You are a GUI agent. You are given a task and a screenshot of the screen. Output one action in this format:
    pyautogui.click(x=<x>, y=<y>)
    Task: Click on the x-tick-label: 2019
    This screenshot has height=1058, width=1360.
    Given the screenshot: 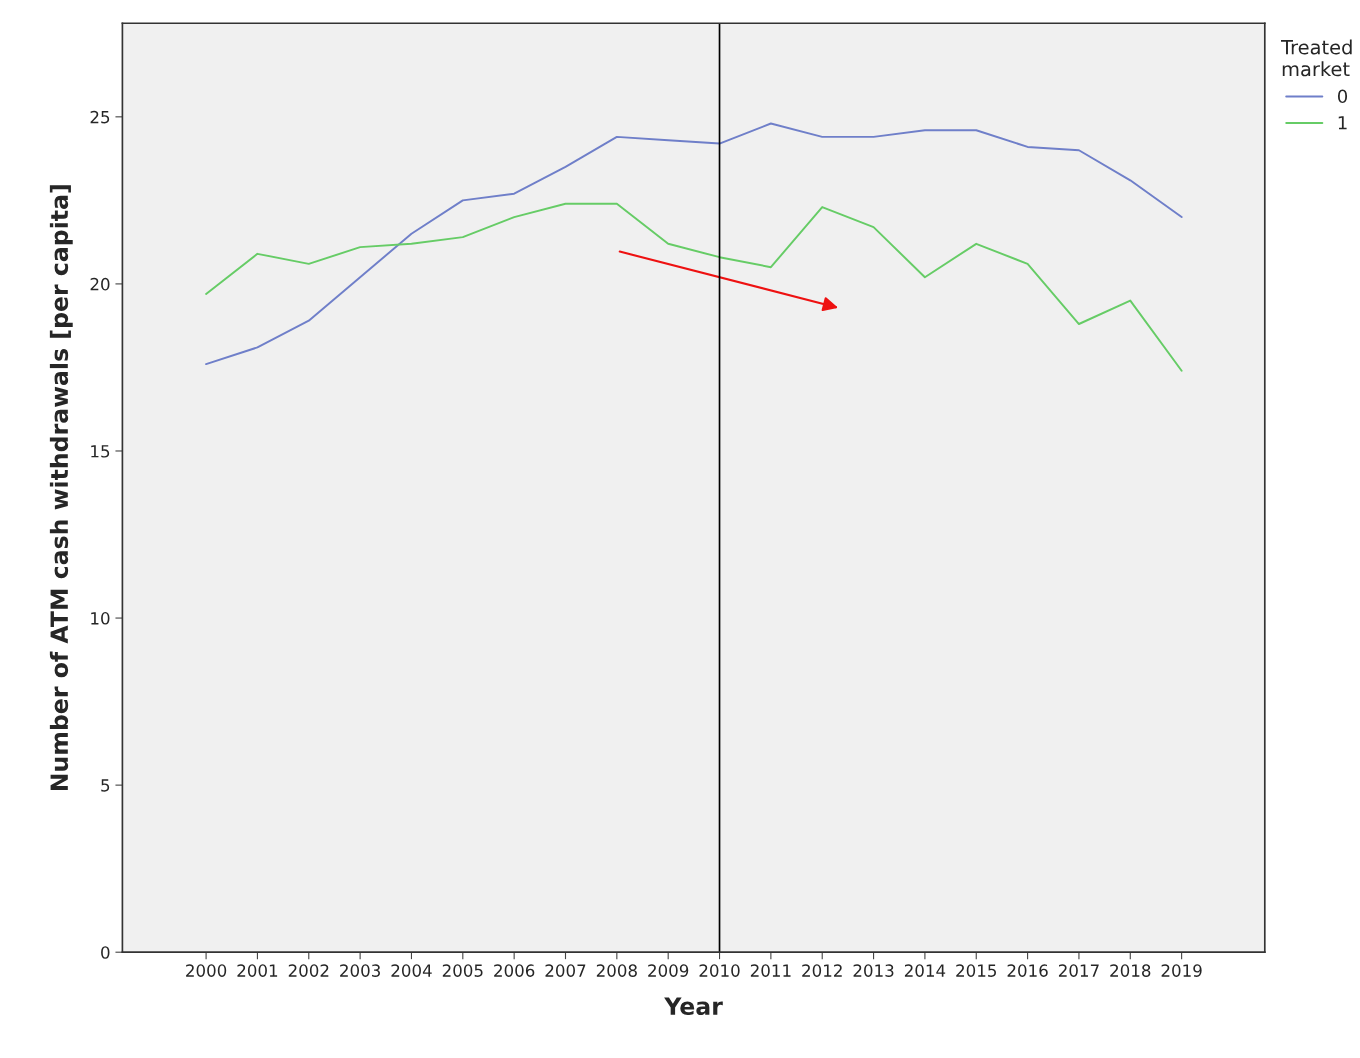 What is the action you would take?
    pyautogui.click(x=1181, y=970)
    